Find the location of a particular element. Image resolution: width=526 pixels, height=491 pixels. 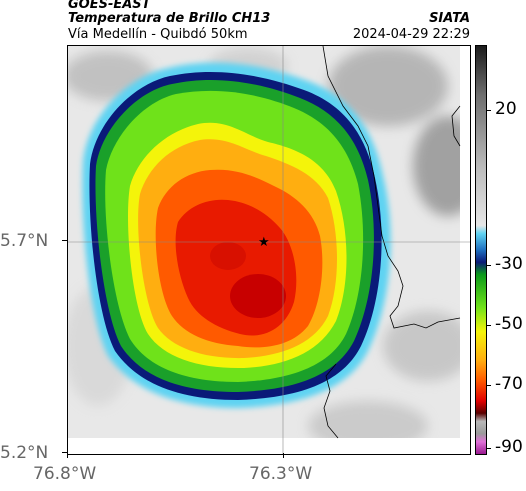

x-tick-label: 76.8°W is located at coordinates (65, 474).